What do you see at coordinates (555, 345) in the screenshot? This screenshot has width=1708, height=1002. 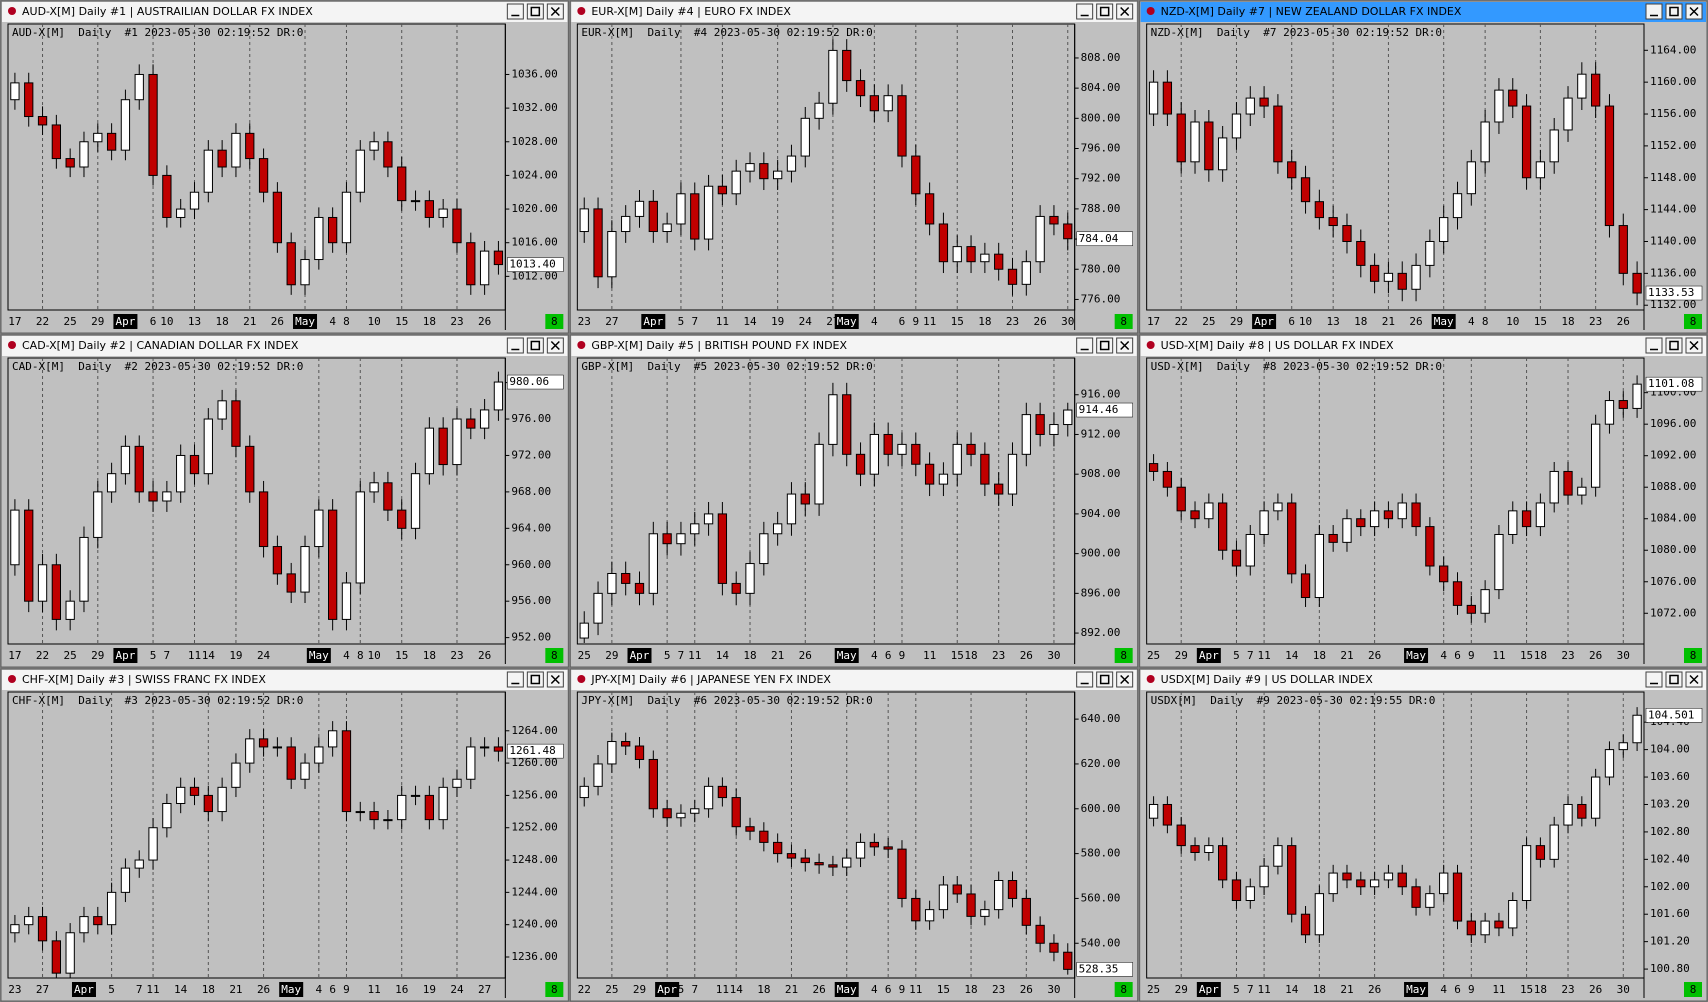 I see `close-button-glyph` at bounding box center [555, 345].